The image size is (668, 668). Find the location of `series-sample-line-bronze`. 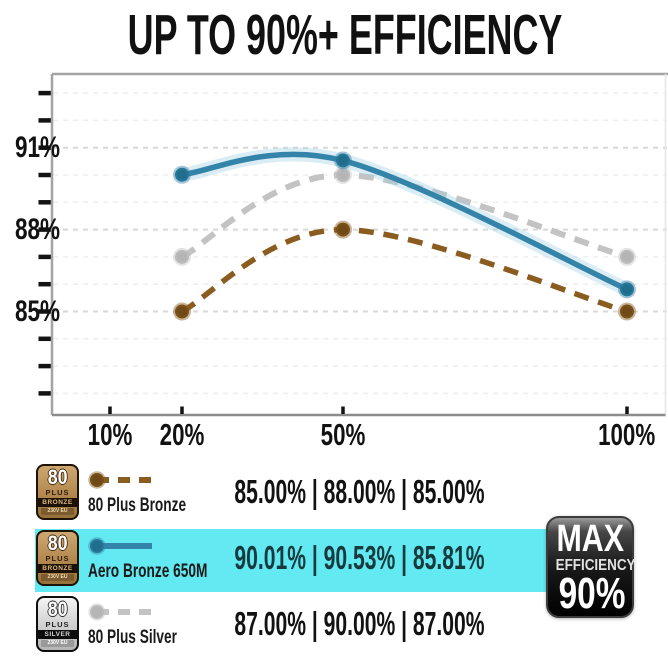

series-sample-line-bronze is located at coordinates (120, 480).